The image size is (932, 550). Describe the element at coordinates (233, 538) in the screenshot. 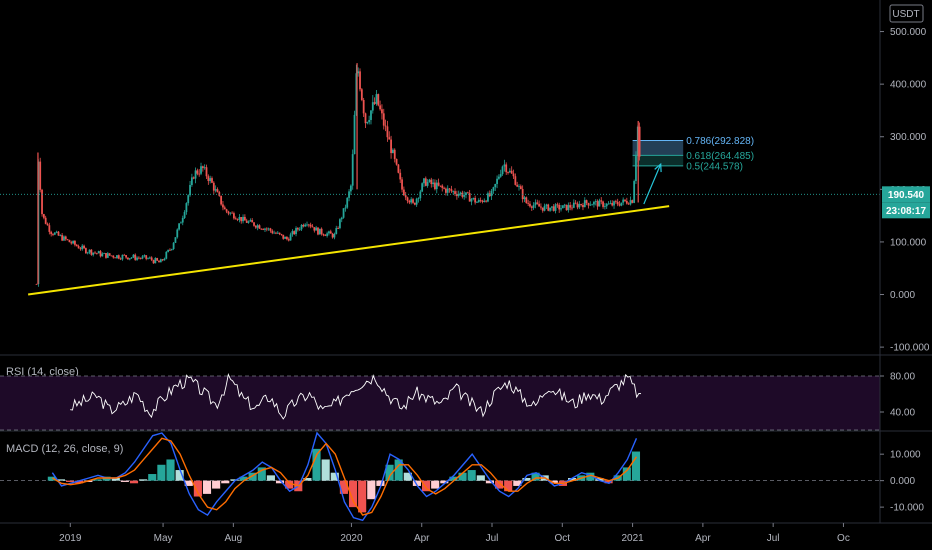

I see `time-tick-label: Aug` at that location.